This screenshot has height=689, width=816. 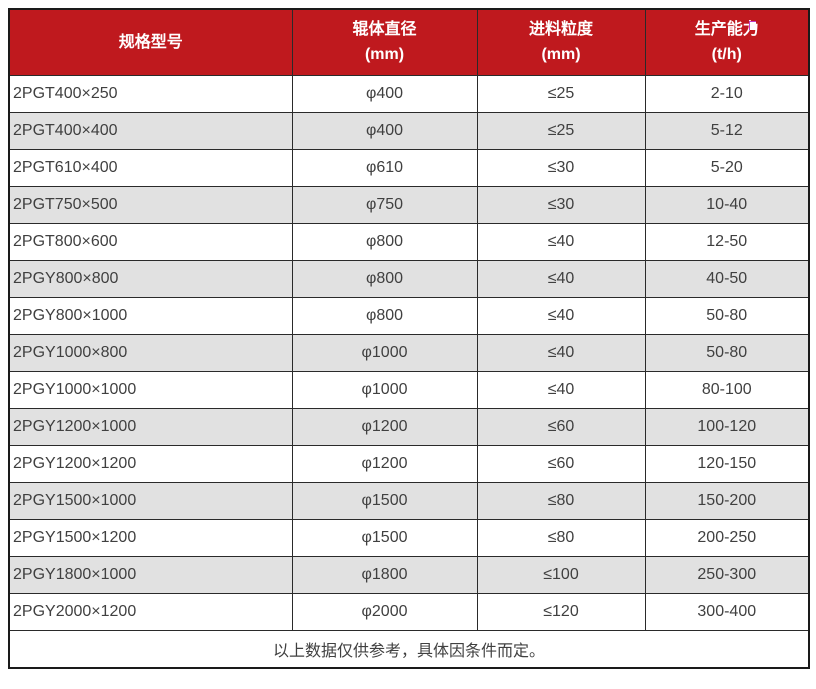 What do you see at coordinates (384, 42) in the screenshot?
I see `column-header-roller-diameter: 辊体直径 (mm)` at bounding box center [384, 42].